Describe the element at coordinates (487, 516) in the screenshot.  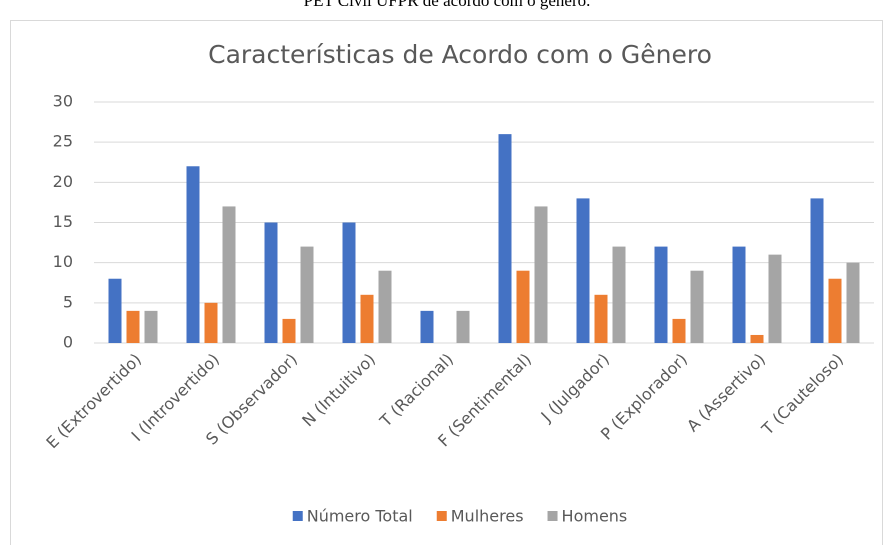
I see `legend-label: Mulheres` at that location.